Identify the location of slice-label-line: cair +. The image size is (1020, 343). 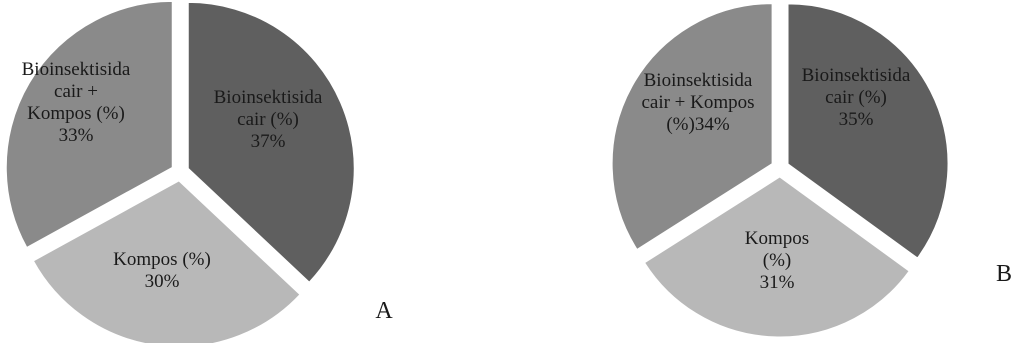
(76, 91).